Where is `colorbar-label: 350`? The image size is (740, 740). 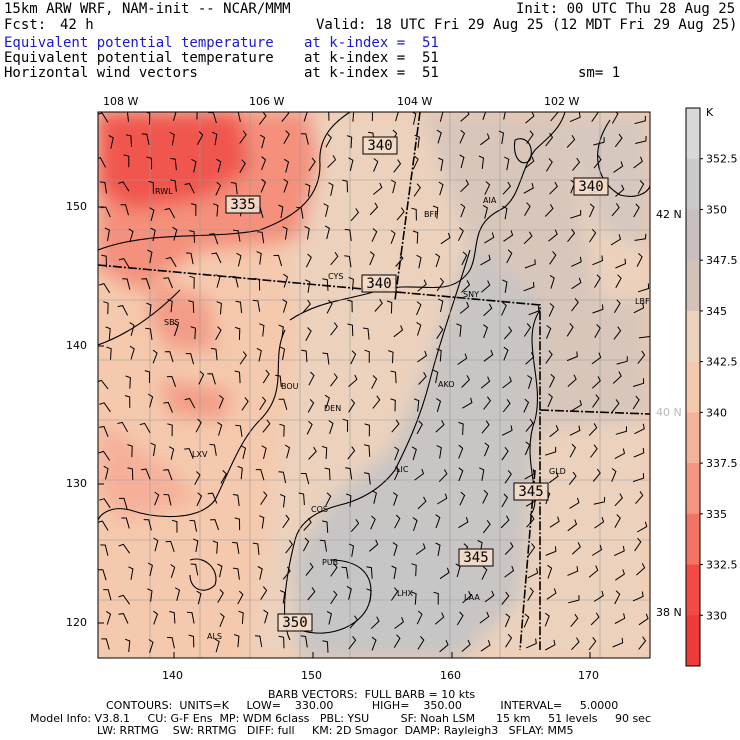
colorbar-label: 350 is located at coordinates (716, 209).